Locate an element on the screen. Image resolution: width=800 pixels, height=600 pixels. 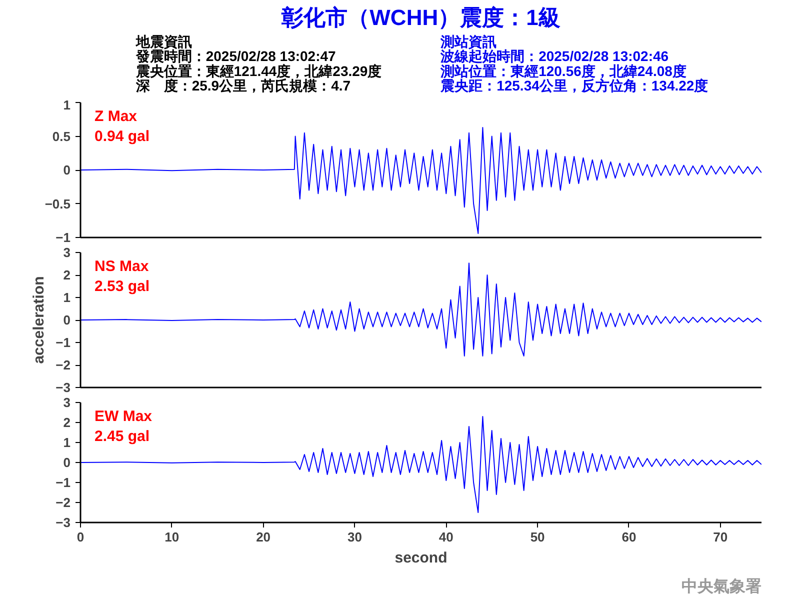
text: 測站資訊 is located at coordinates (468, 41).